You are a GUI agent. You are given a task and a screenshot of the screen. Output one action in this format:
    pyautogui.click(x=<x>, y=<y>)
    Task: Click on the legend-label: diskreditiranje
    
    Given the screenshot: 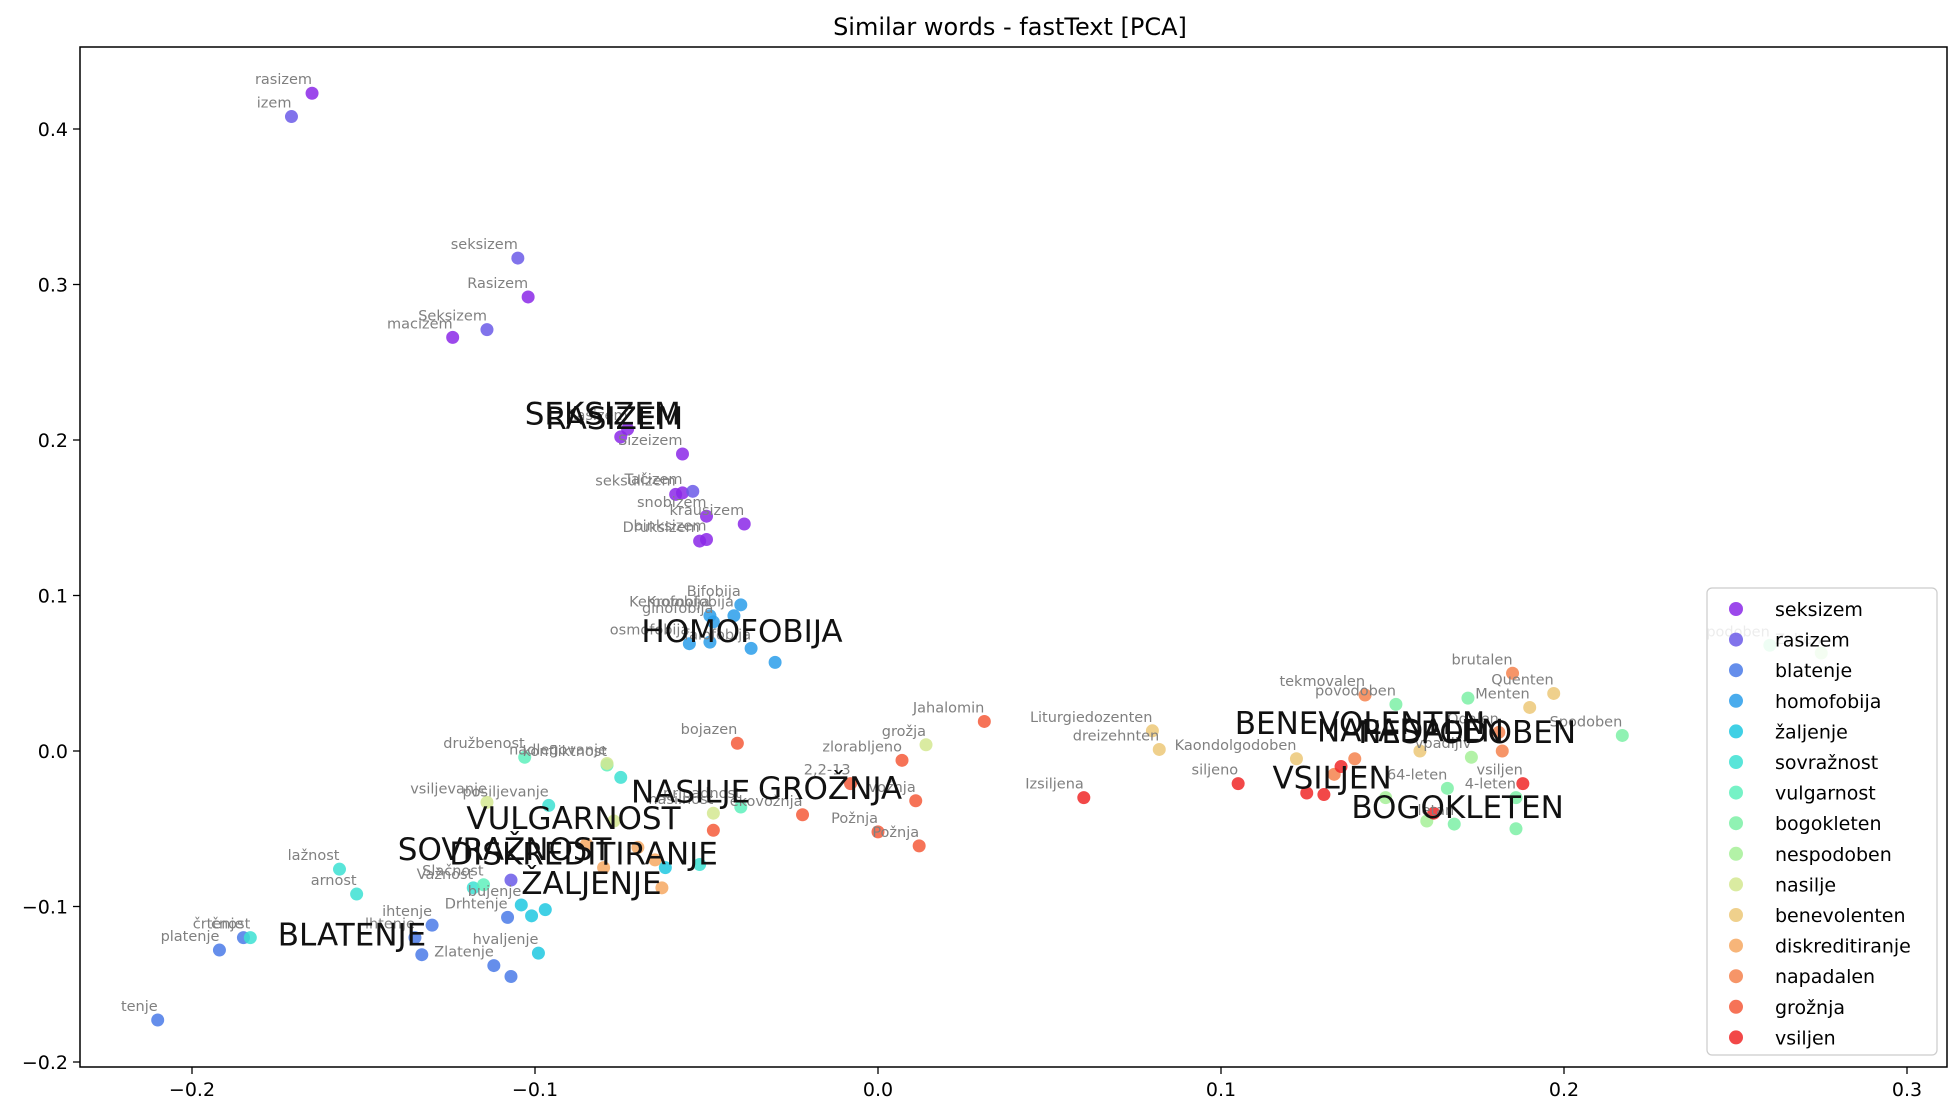 What is the action you would take?
    pyautogui.click(x=1843, y=947)
    